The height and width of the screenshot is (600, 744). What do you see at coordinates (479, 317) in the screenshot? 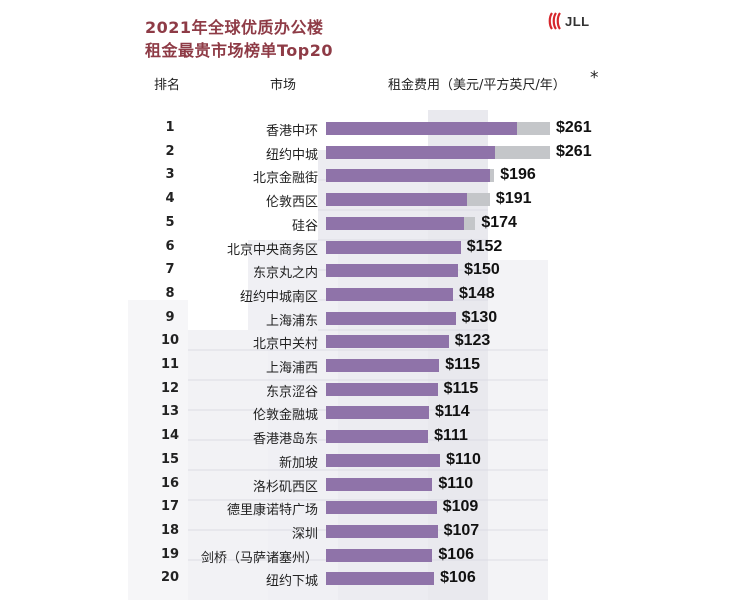
I see `value-label: $130` at bounding box center [479, 317].